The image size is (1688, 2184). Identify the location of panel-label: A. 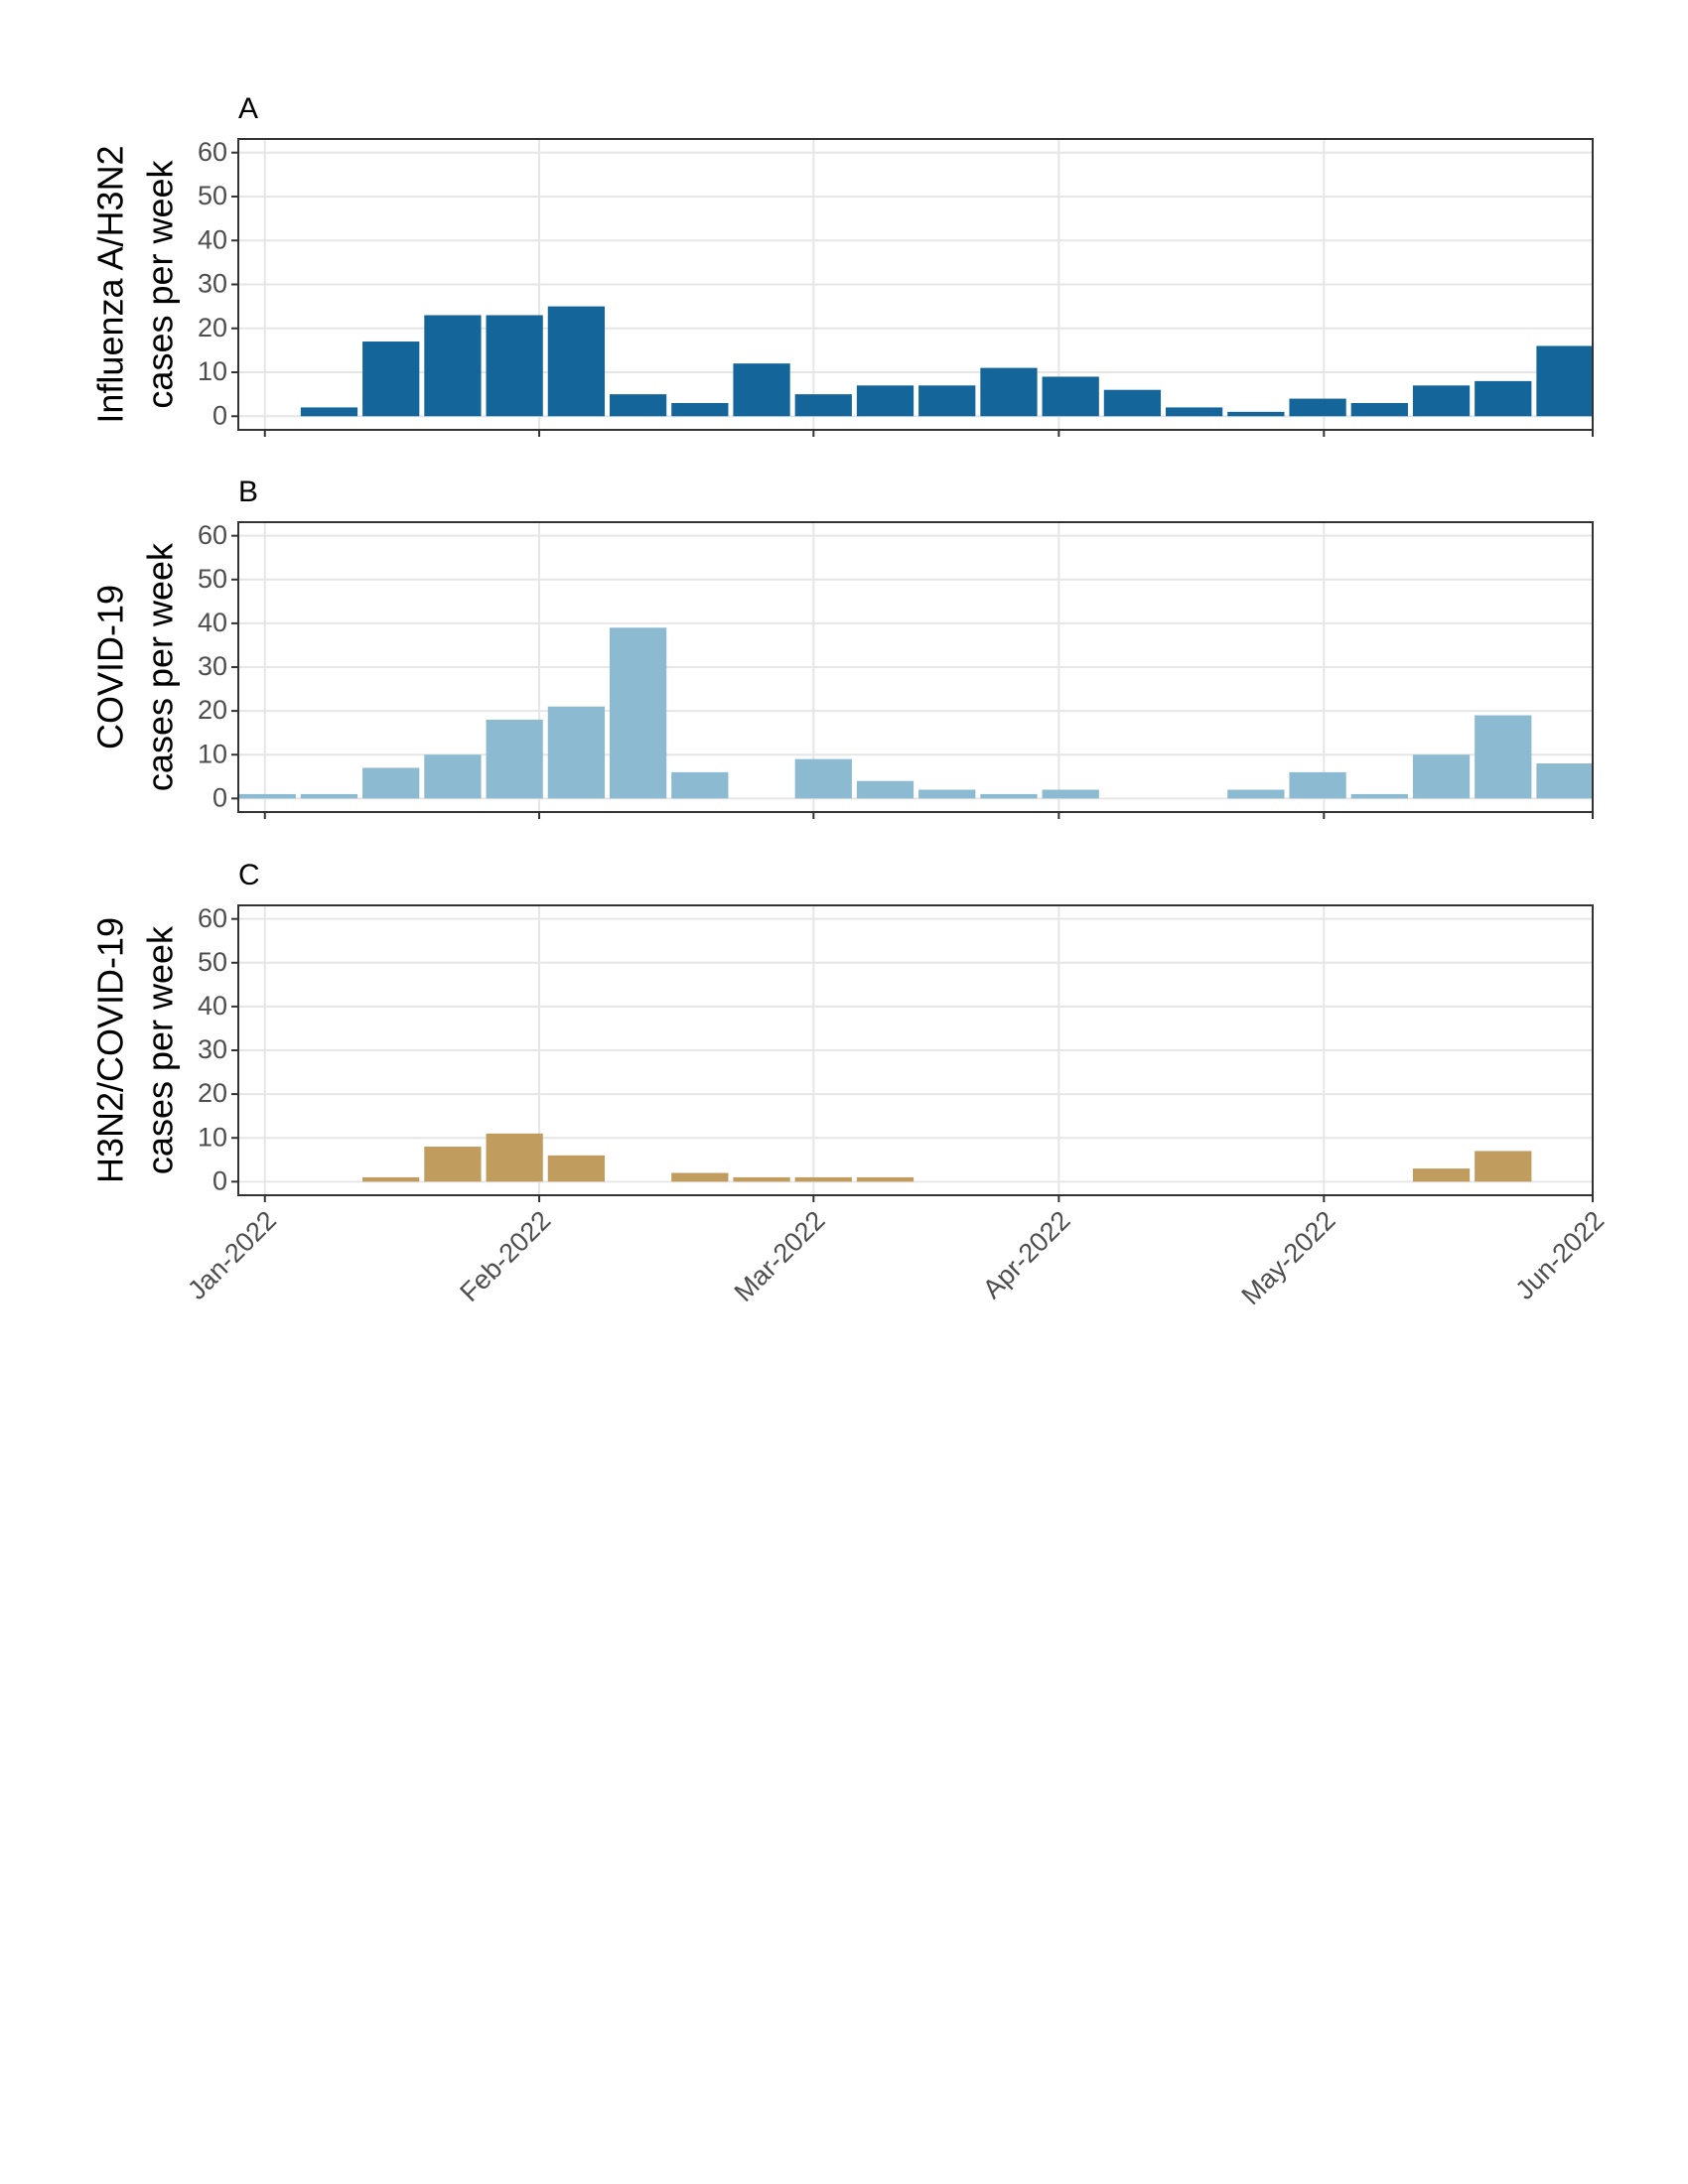
(248, 108).